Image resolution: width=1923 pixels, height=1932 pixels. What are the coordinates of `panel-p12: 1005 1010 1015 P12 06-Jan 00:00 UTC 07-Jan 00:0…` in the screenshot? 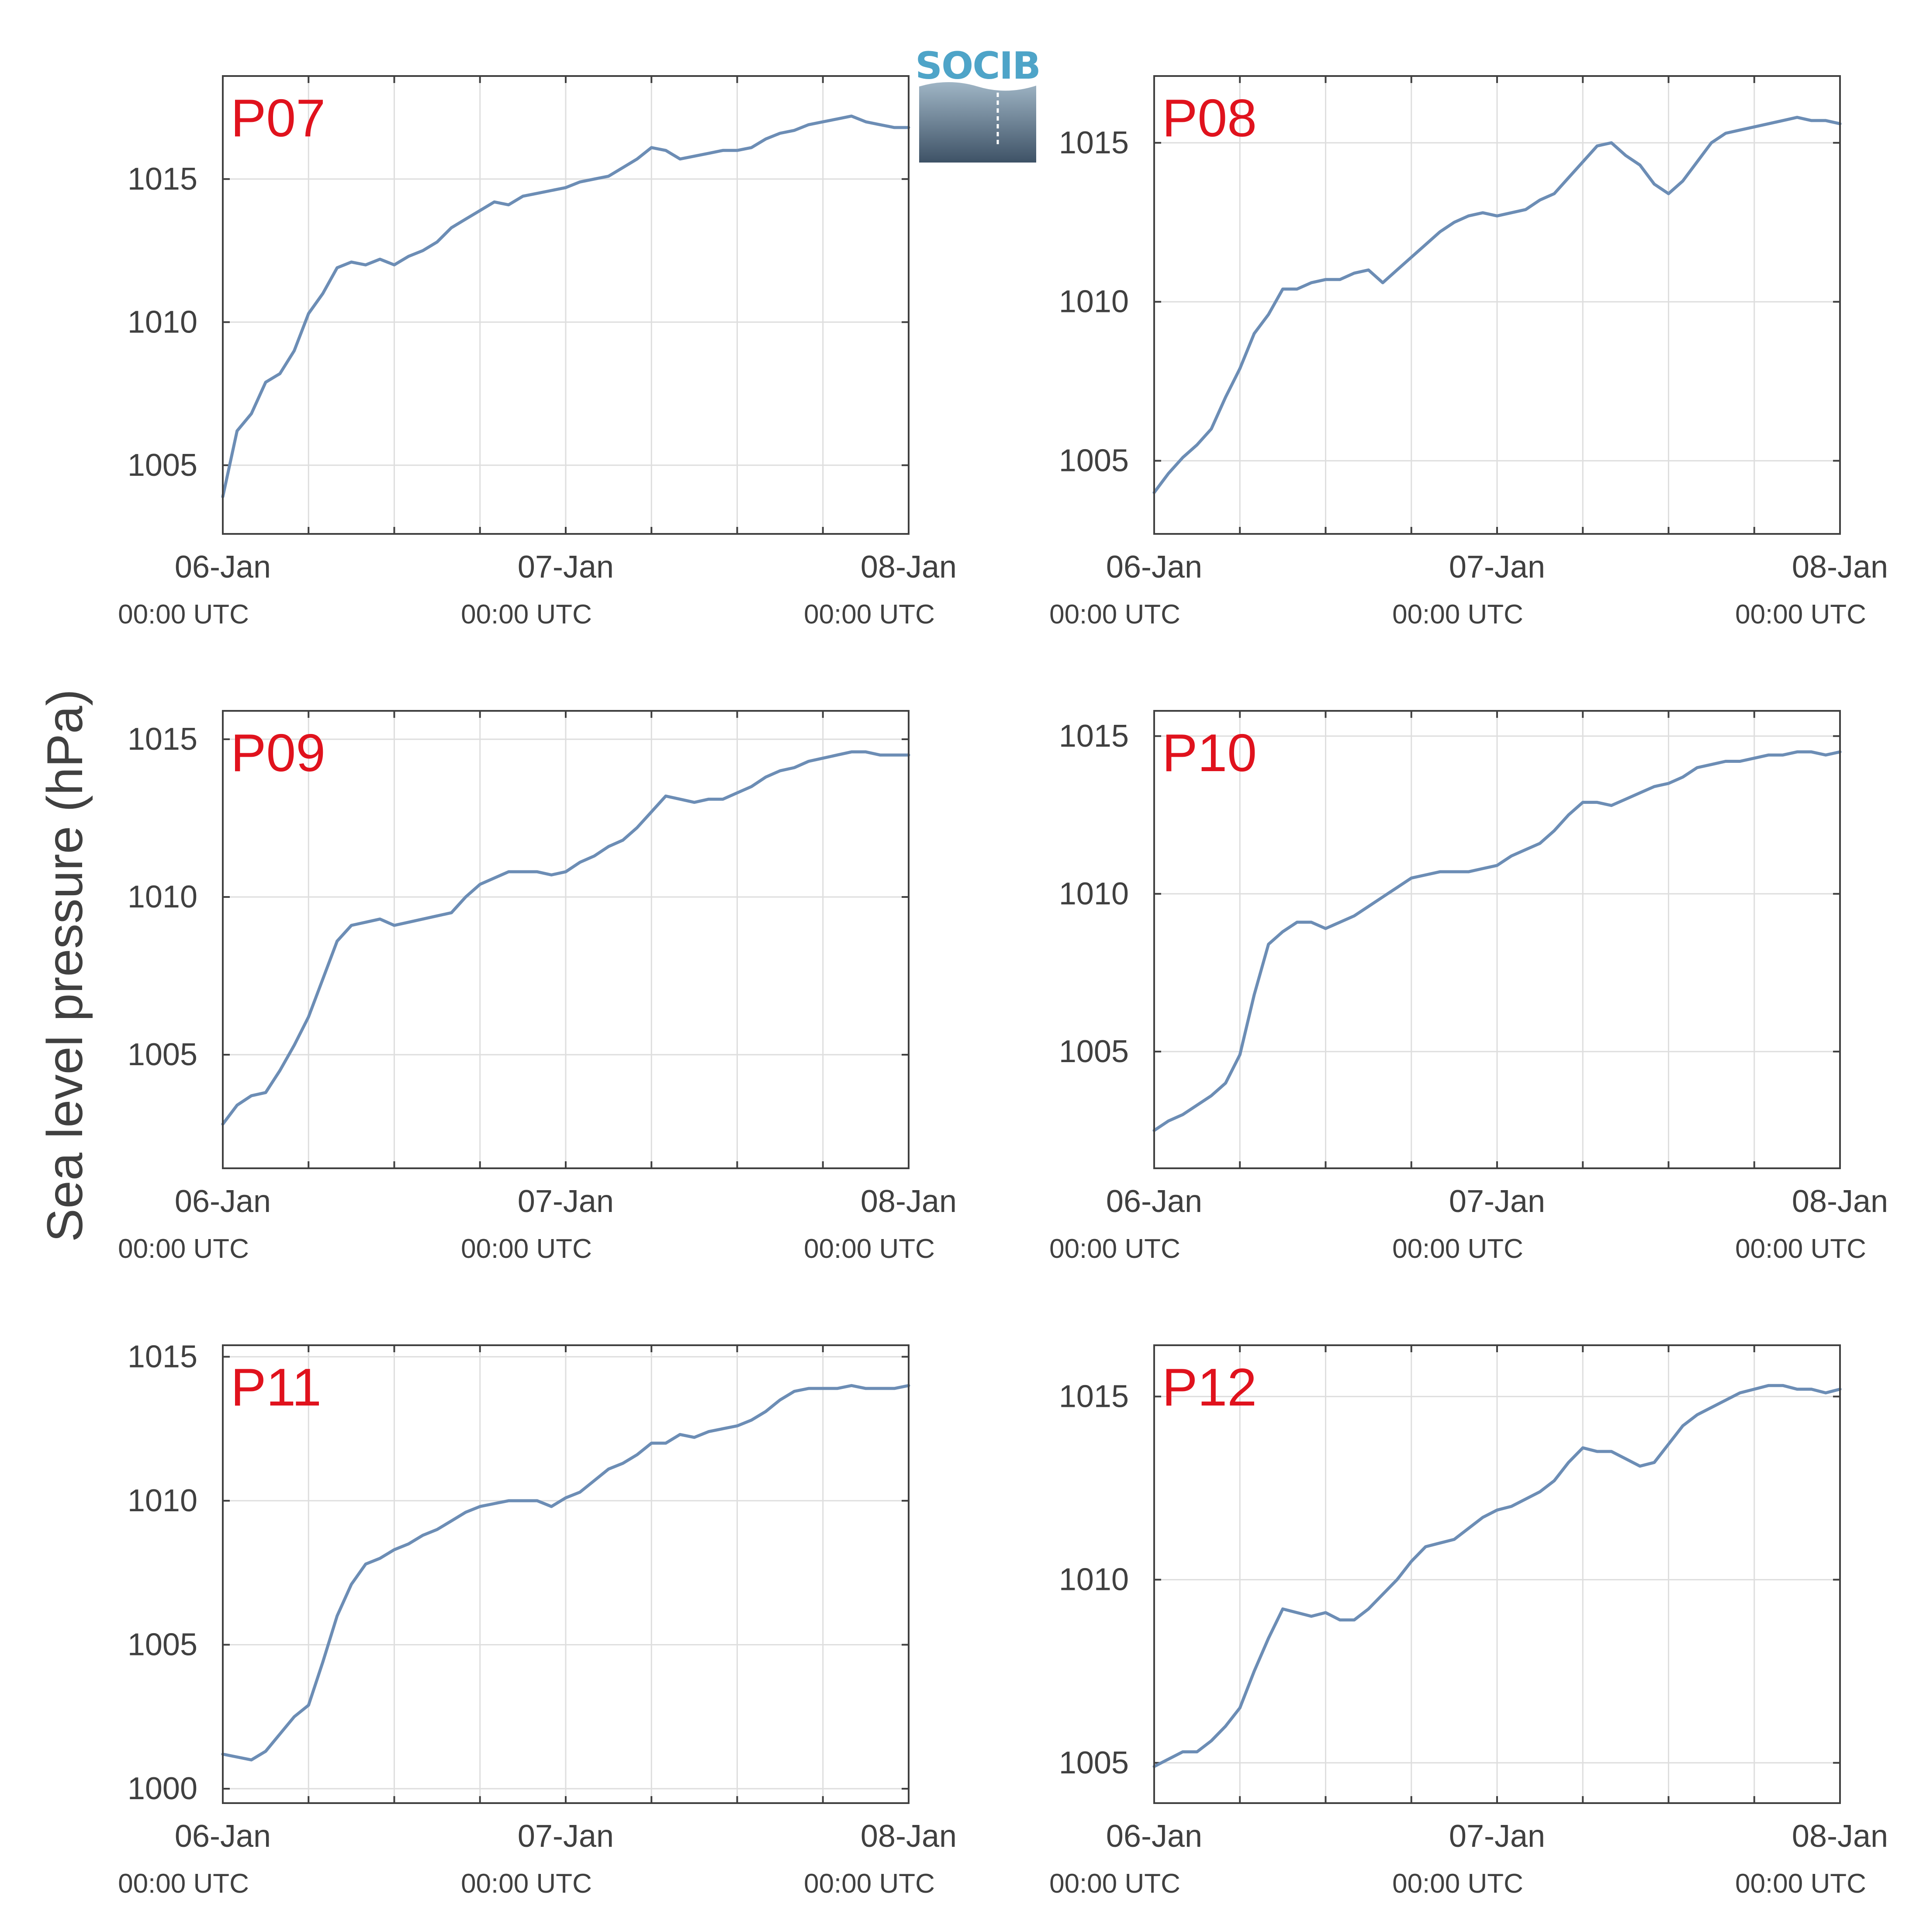 It's located at (1468, 1621).